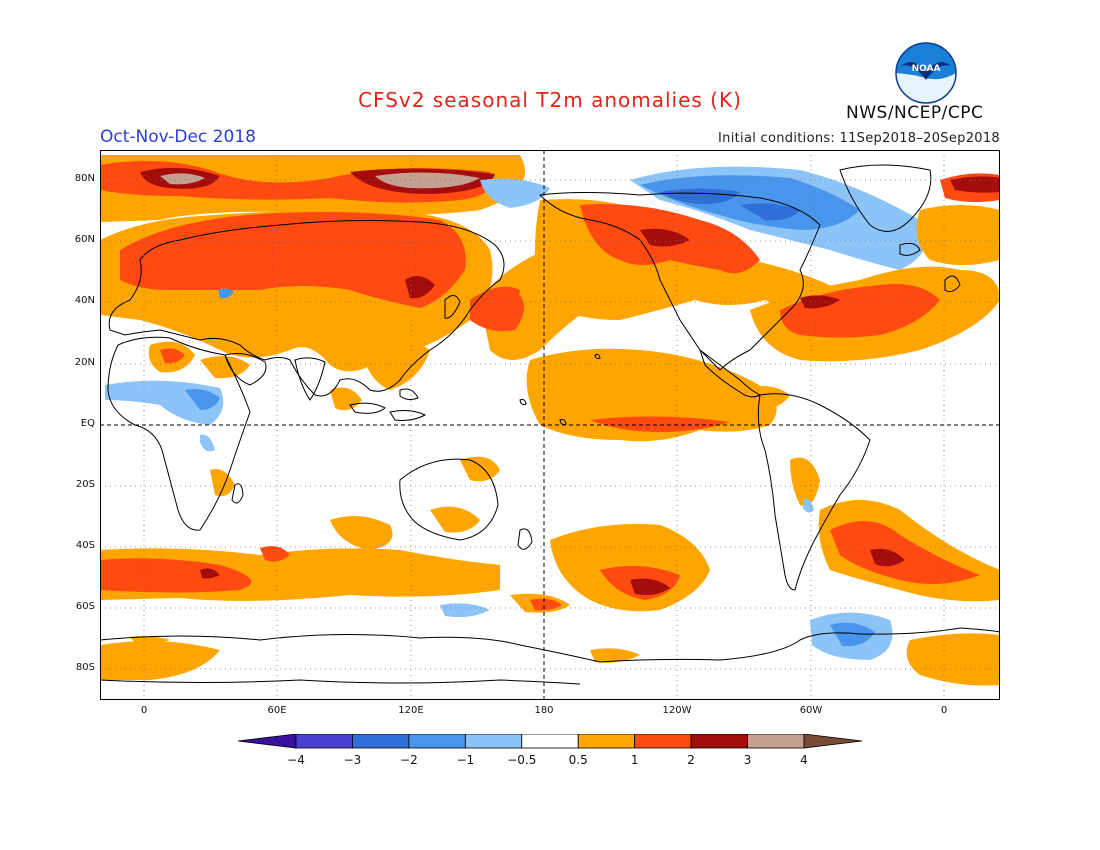 This screenshot has width=1100, height=850. Describe the element at coordinates (926, 69) in the screenshot. I see `svg-text: NOAA` at that location.